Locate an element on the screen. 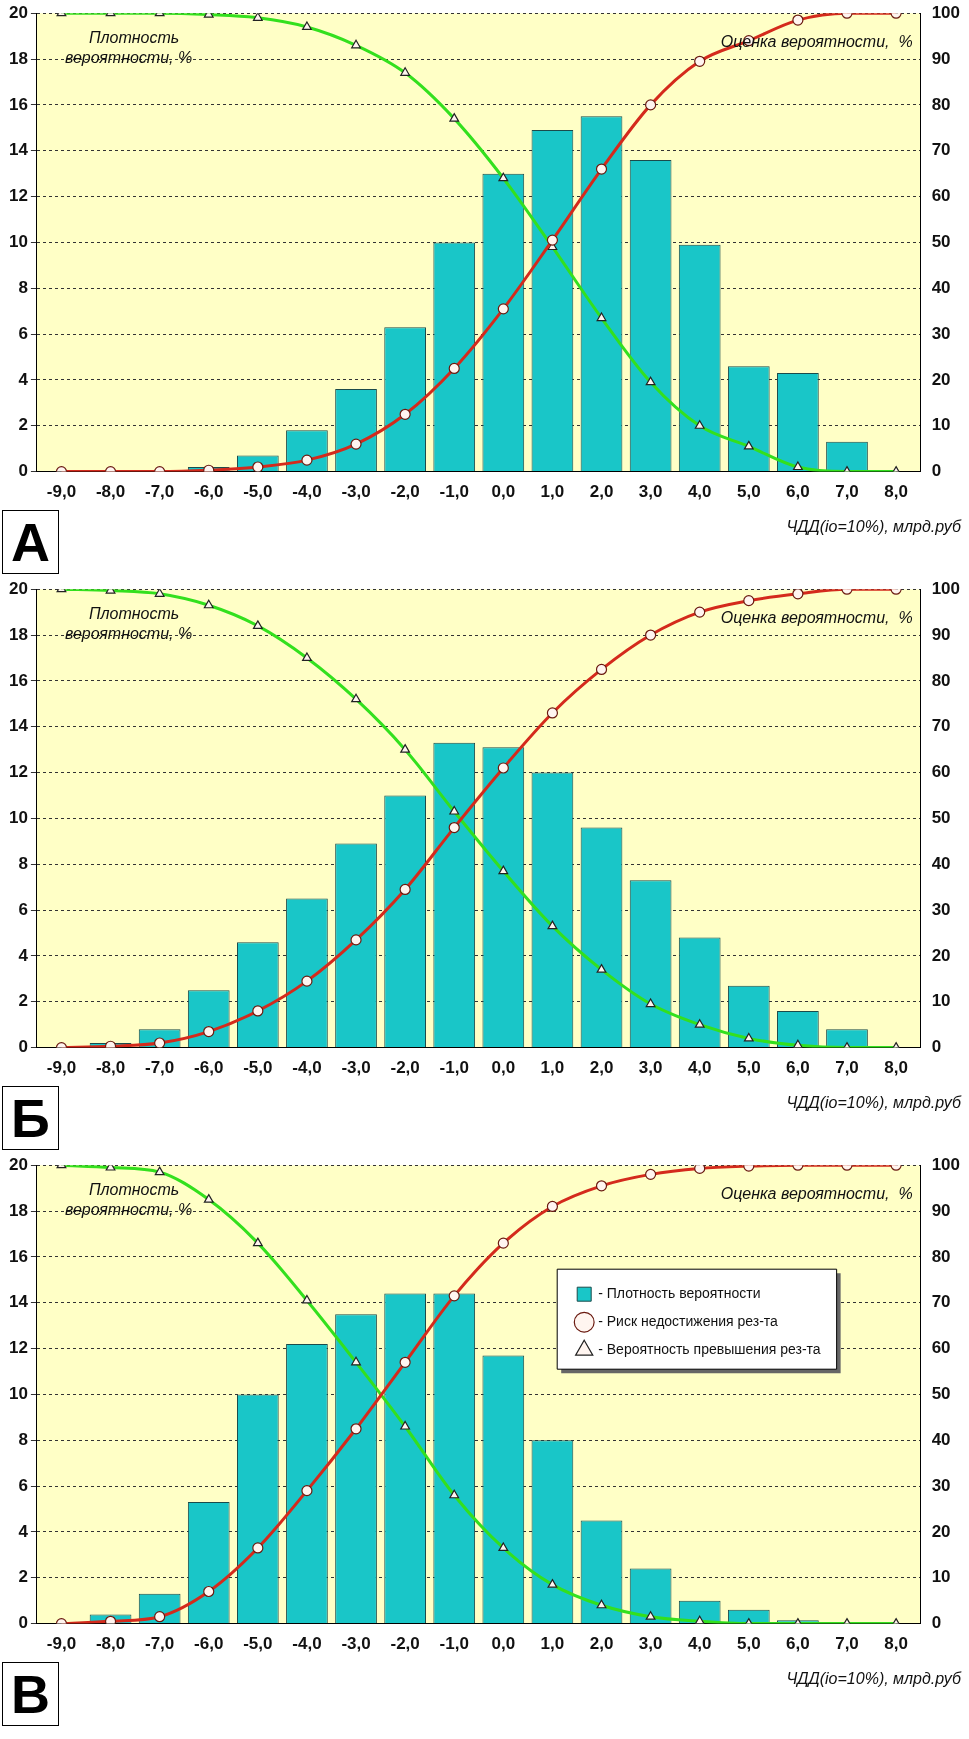 The image size is (969, 1739). legend-label: - Плотность вероятности is located at coordinates (679, 1293).